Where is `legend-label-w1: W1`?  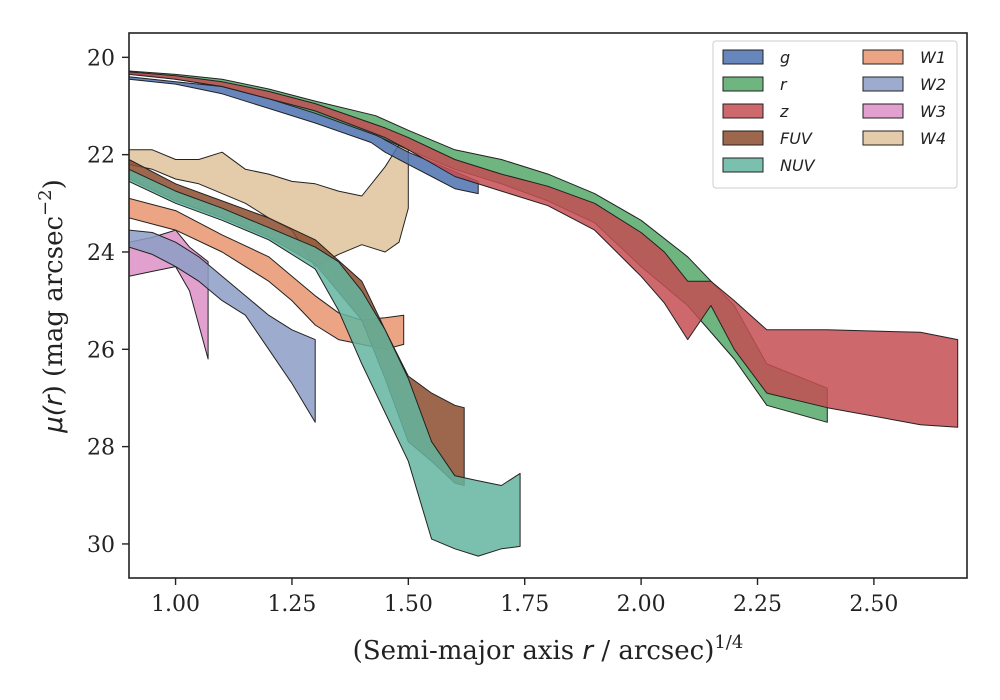 legend-label-w1: W1 is located at coordinates (933, 57).